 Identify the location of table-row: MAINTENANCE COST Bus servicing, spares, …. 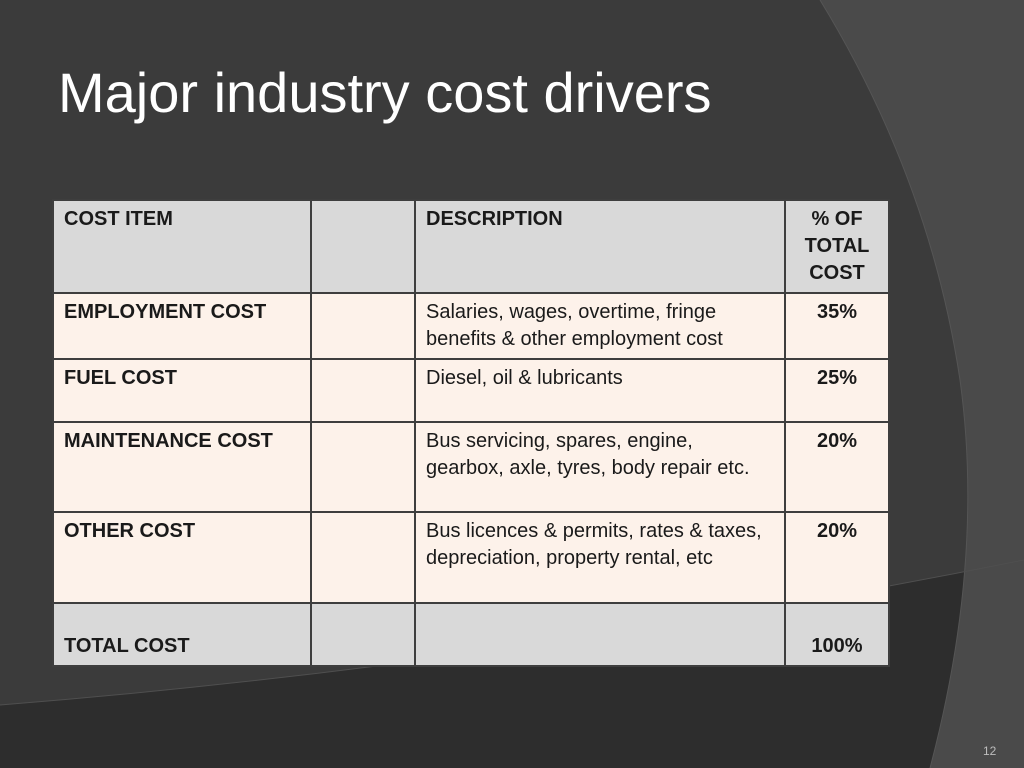
(471, 467).